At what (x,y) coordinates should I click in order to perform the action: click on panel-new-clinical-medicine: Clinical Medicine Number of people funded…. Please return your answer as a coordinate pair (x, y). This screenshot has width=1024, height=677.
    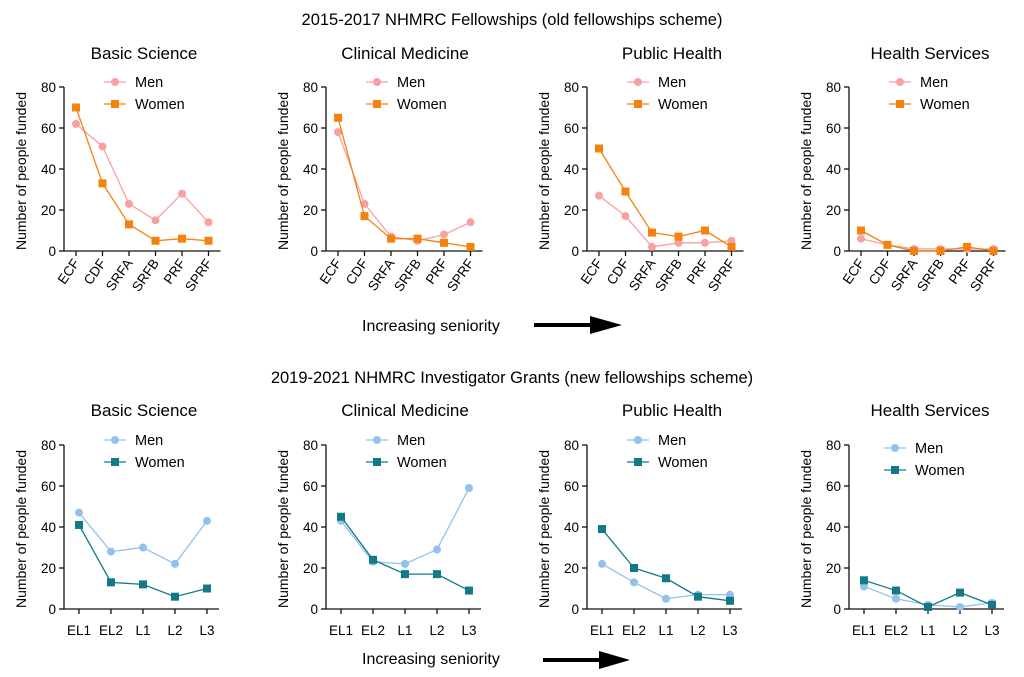
    Looking at the image, I should click on (378, 519).